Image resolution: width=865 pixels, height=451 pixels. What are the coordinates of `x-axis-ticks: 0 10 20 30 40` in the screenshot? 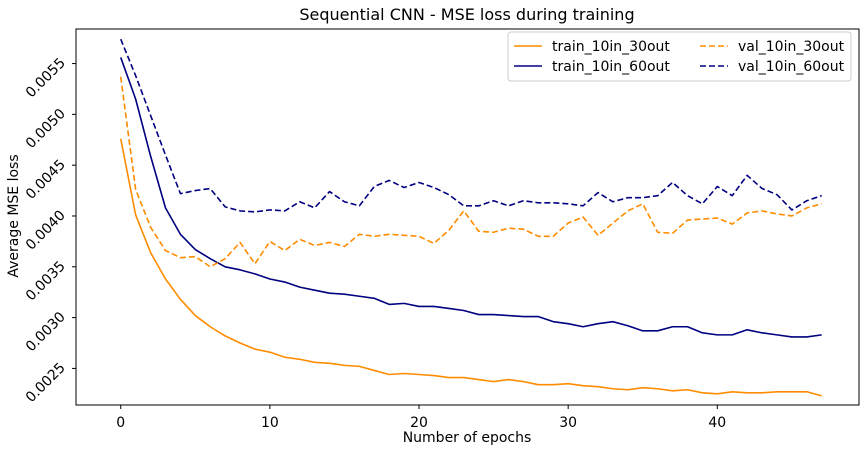 It's located at (421, 418).